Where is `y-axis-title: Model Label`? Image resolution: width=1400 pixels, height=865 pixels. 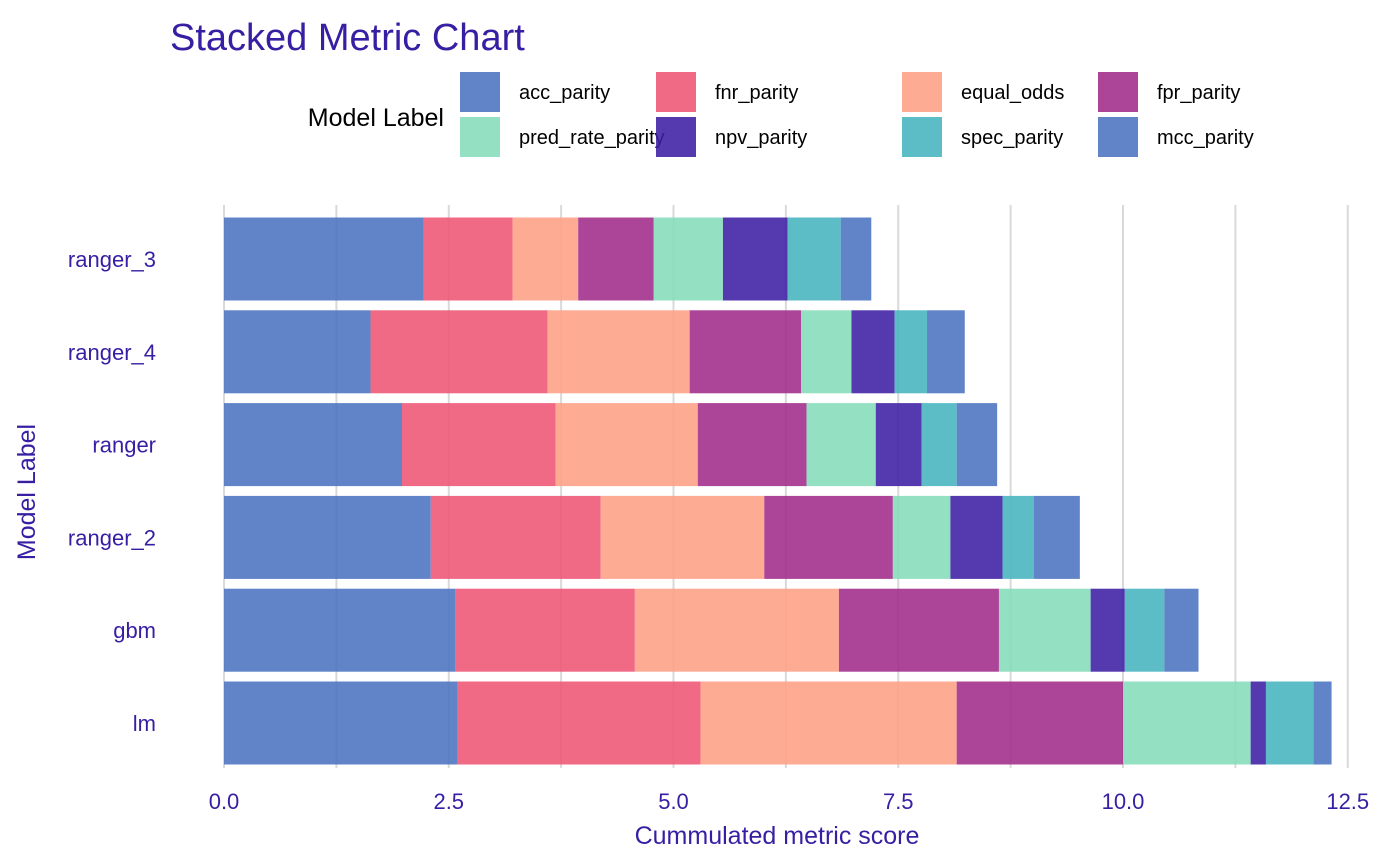 y-axis-title: Model Label is located at coordinates (27, 492).